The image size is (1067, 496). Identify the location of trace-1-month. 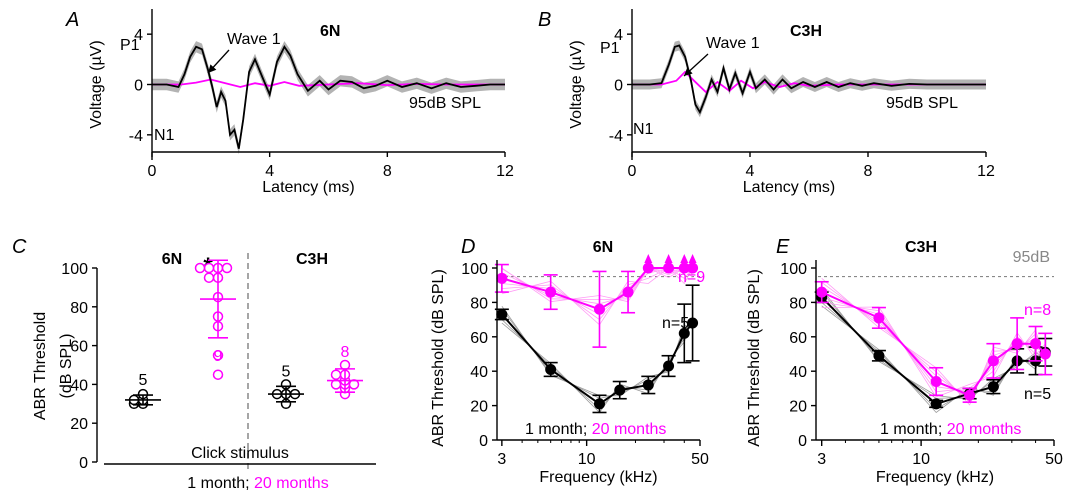
(809, 79).